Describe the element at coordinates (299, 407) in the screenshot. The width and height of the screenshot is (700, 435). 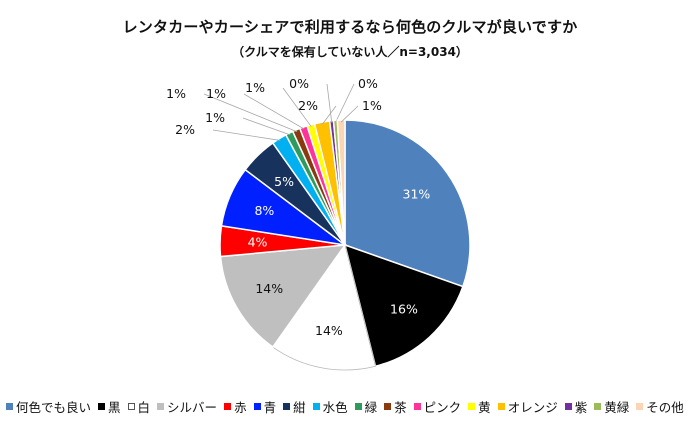
I see `legend-label-7: 紺` at that location.